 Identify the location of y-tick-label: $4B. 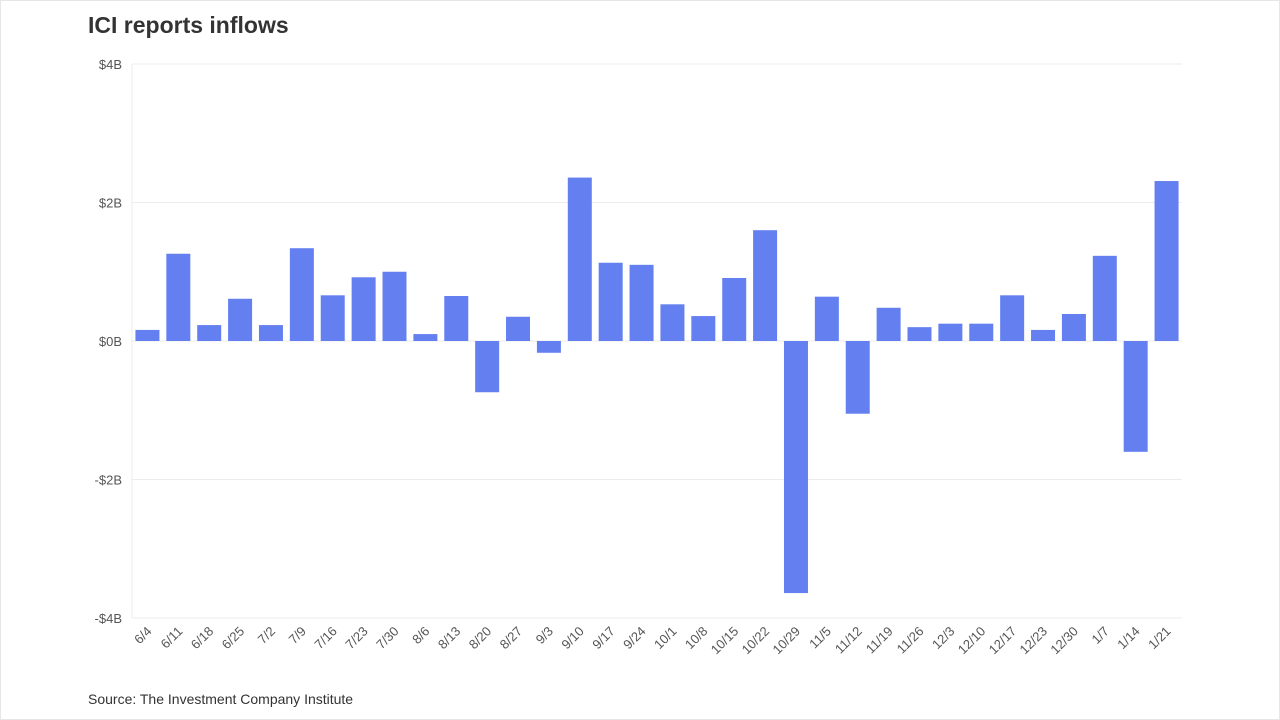
(110, 64).